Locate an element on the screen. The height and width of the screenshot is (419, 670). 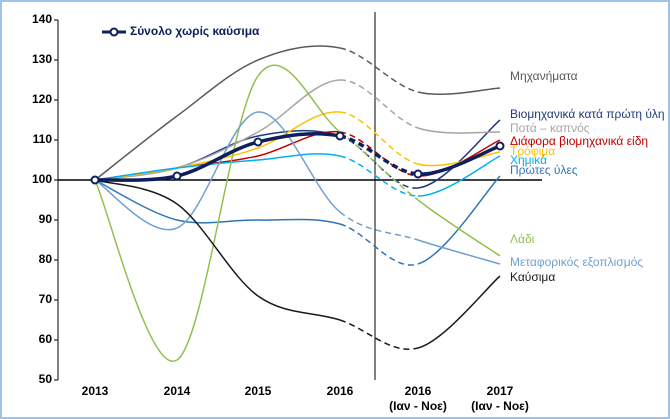
y-tick-label: 60 is located at coordinates (46, 339).